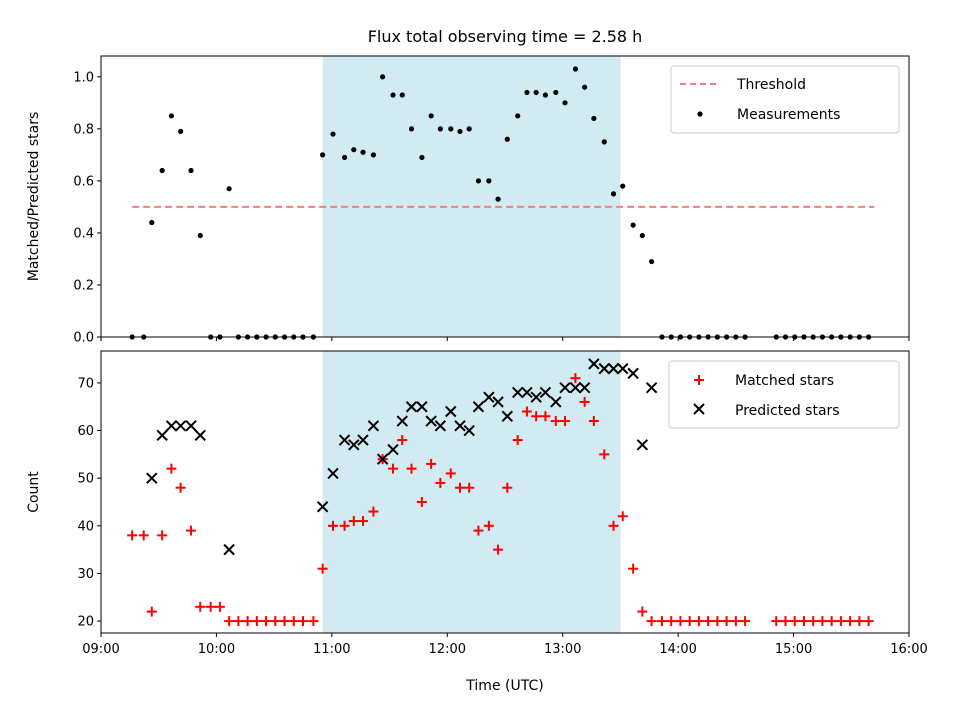  What do you see at coordinates (784, 381) in the screenshot?
I see `legend-matched-label: Matched stars` at bounding box center [784, 381].